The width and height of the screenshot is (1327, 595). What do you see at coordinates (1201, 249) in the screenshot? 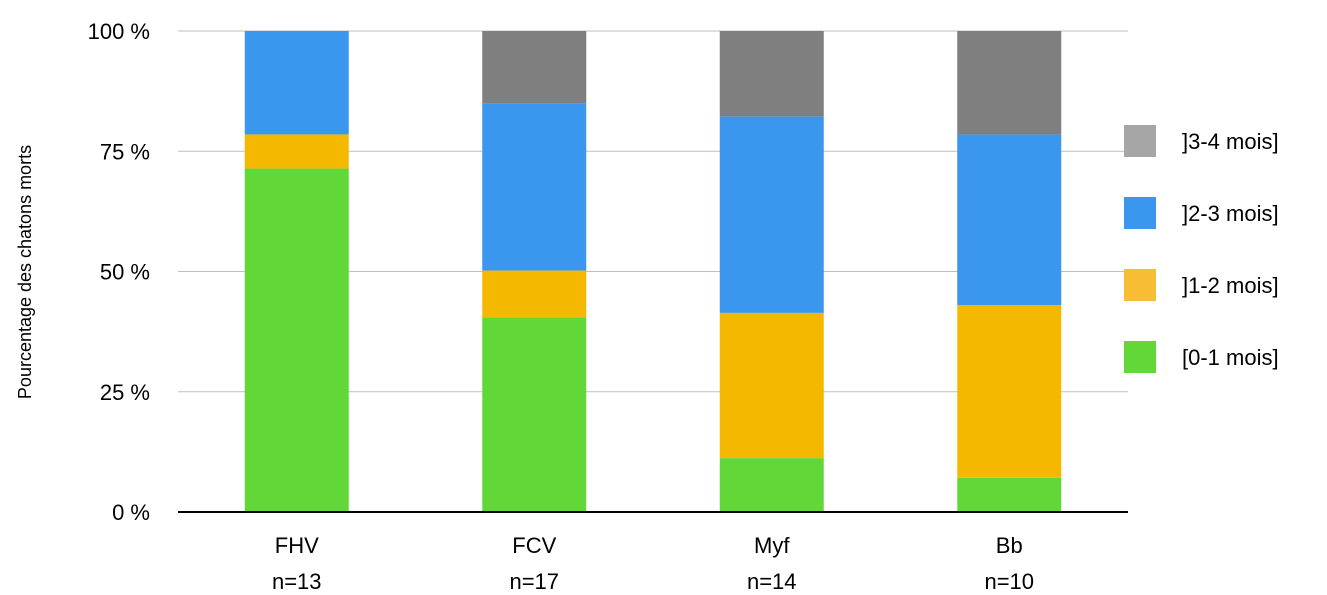
I see `legend: ]3-4 mois] ]2-3 mois] ]1-2 mois] [0-1 mois]` at bounding box center [1201, 249].